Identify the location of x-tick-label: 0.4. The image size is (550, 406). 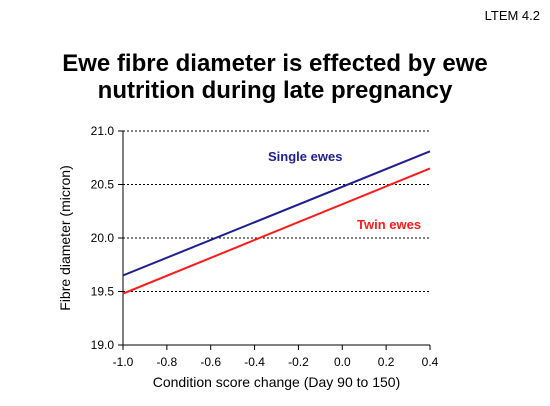
(430, 362).